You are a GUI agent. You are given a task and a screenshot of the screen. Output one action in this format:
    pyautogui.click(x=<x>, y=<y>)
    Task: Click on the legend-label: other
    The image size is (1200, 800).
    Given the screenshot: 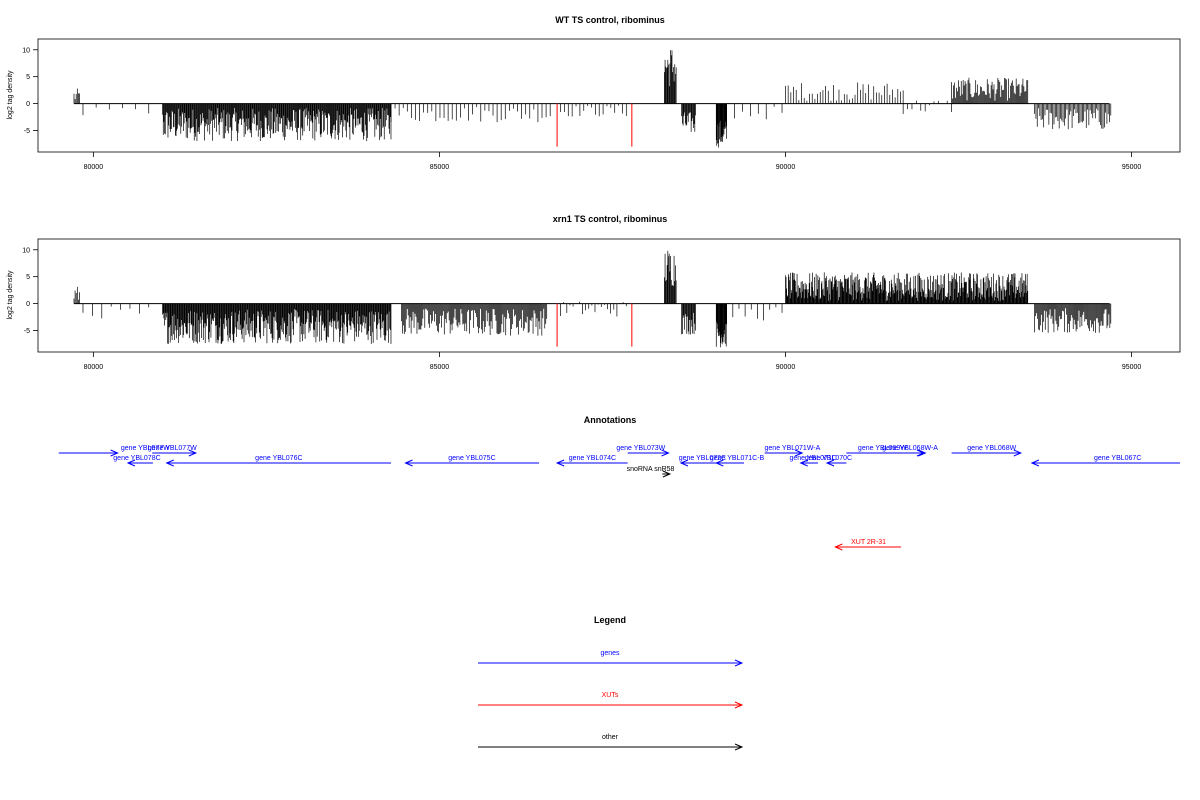 What is the action you would take?
    pyautogui.click(x=610, y=737)
    